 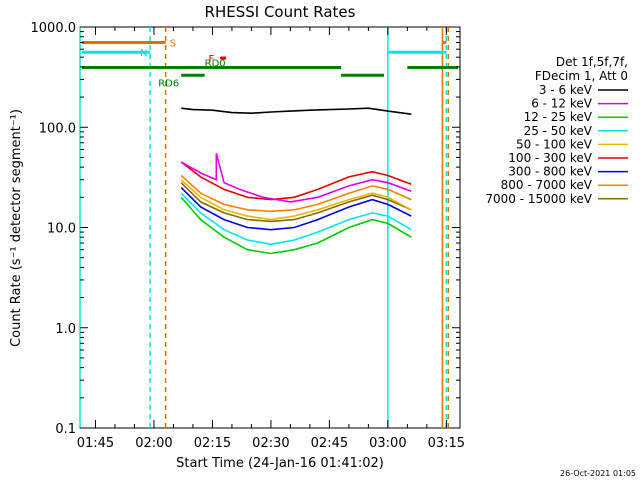 What do you see at coordinates (168, 83) in the screenshot?
I see `state-bar-label-rd6: RD6` at bounding box center [168, 83].